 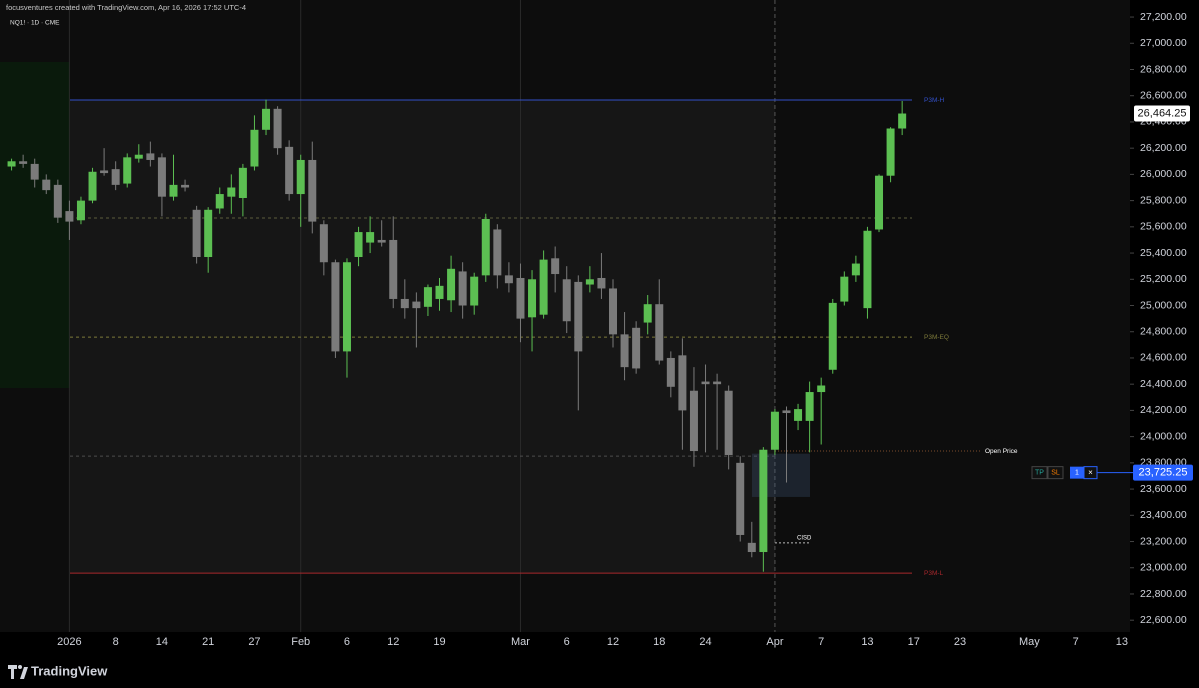 What do you see at coordinates (1163, 148) in the screenshot?
I see `y-tick-label: 26,200.00` at bounding box center [1163, 148].